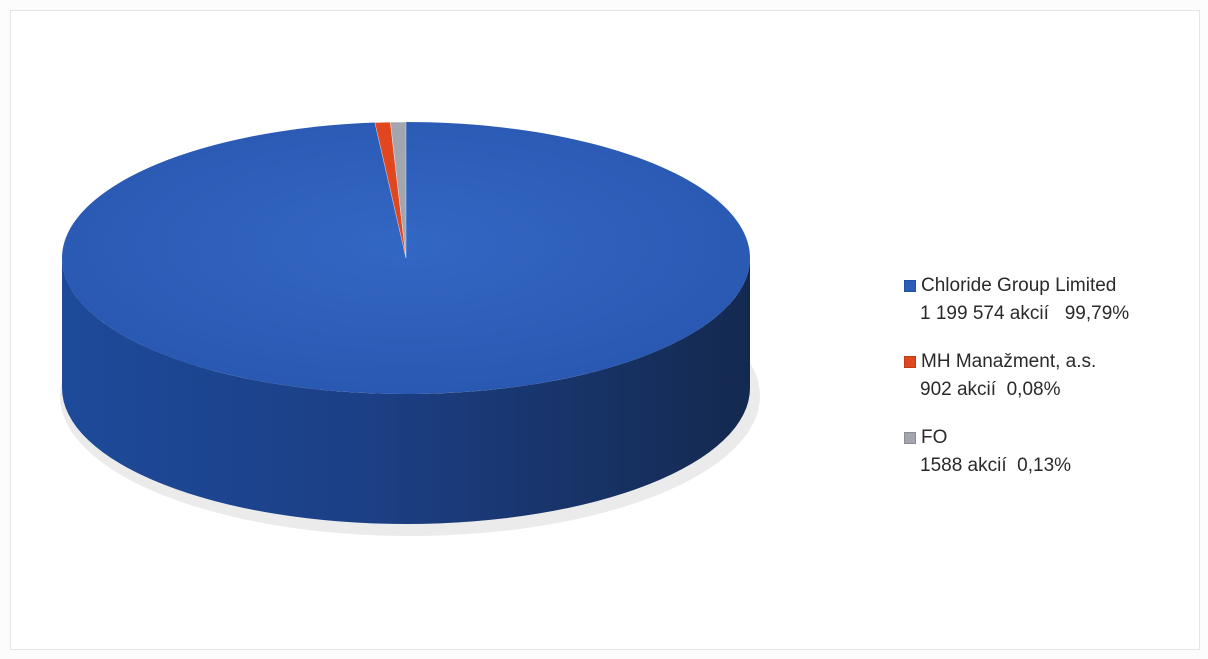  What do you see at coordinates (1049, 452) in the screenshot?
I see `legend-entry-fo: FO 1588 akcií 0,13%` at bounding box center [1049, 452].